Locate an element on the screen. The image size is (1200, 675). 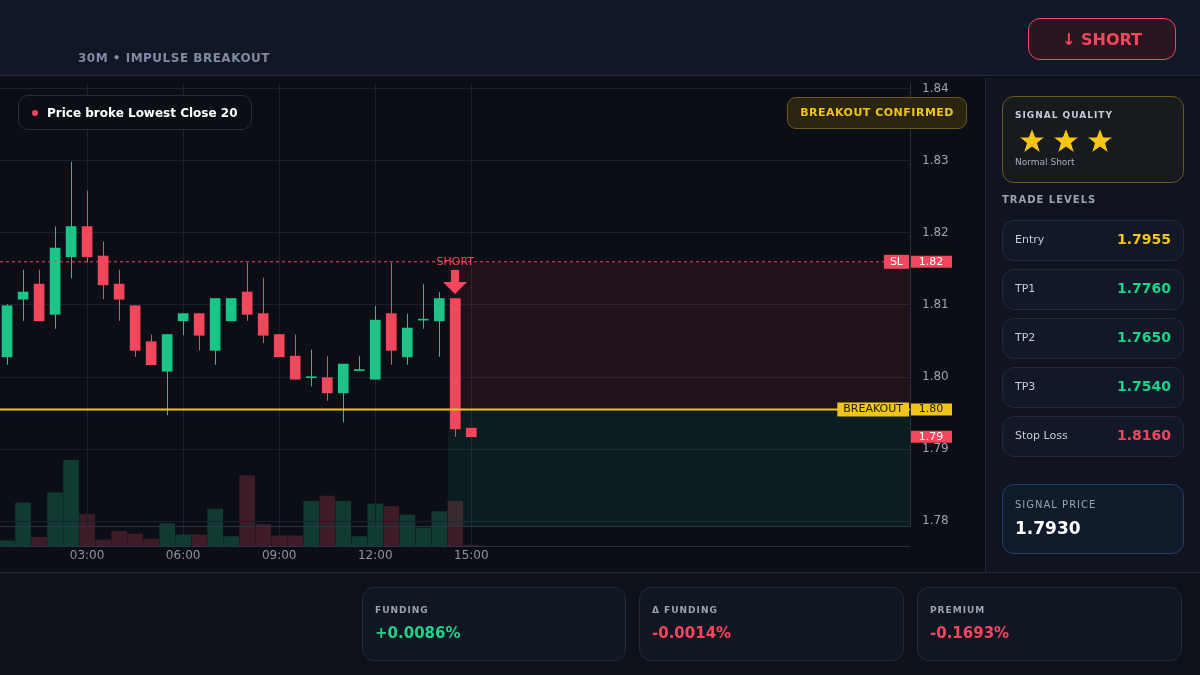
annotation: Price broke Lowest Close 20 is located at coordinates (142, 112).